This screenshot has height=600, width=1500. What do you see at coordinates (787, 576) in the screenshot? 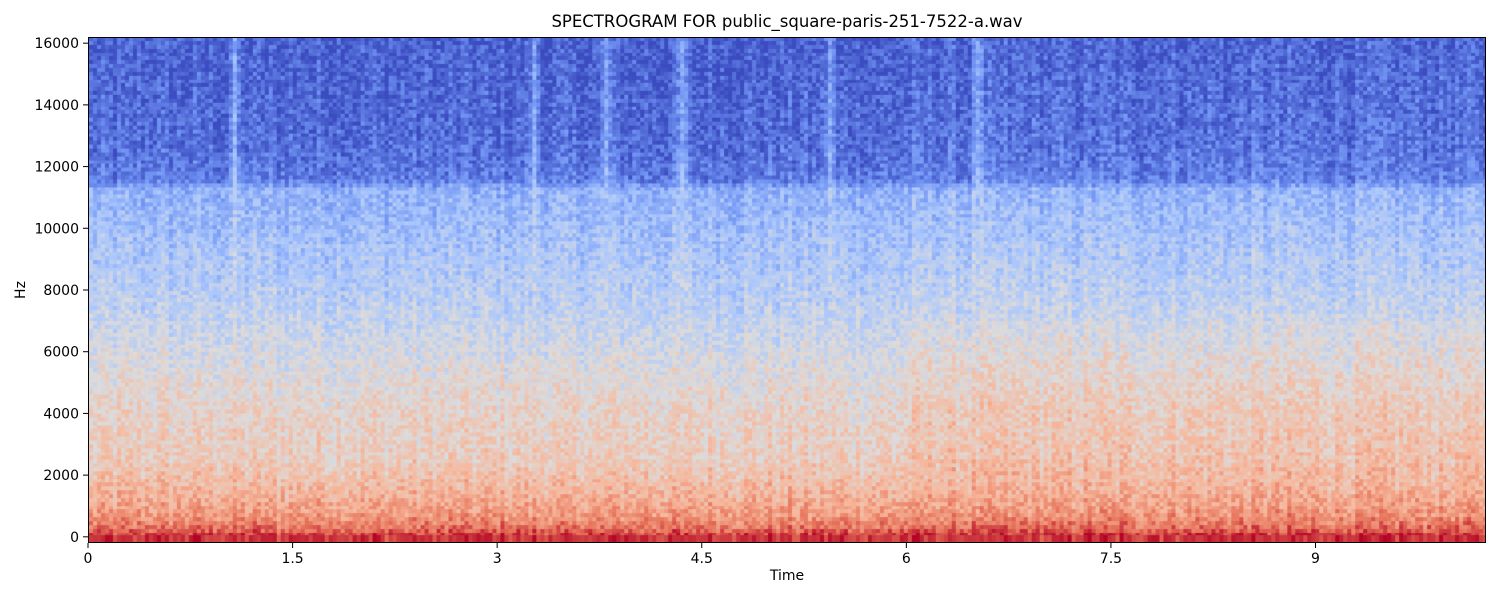
I see `x-axis-label: Time` at bounding box center [787, 576].